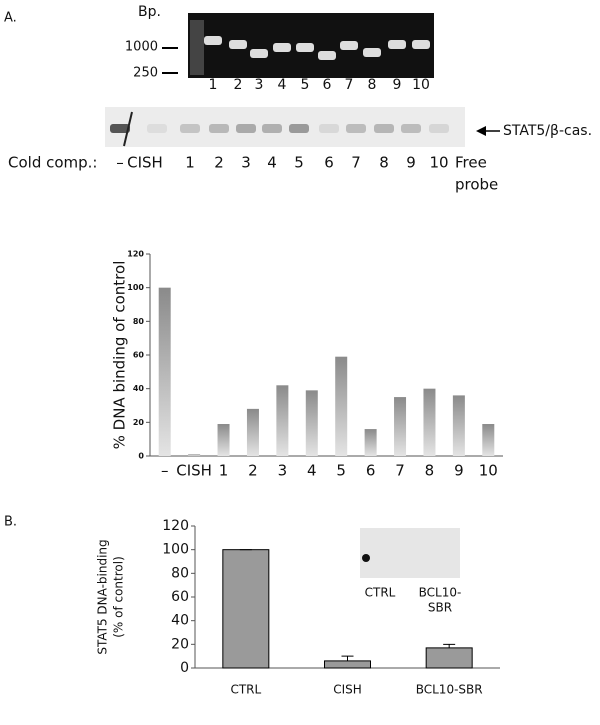 This screenshot has height=725, width=600. Describe the element at coordinates (371, 471) in the screenshot. I see `x-tick-label: 6` at that location.